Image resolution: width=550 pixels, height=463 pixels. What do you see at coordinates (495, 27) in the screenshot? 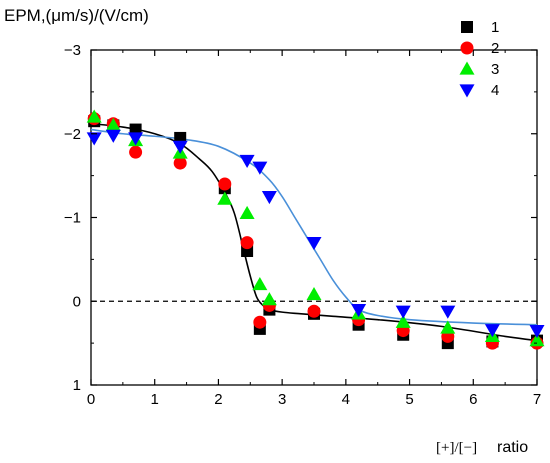
I see `legend-label-1: 1` at bounding box center [495, 27].